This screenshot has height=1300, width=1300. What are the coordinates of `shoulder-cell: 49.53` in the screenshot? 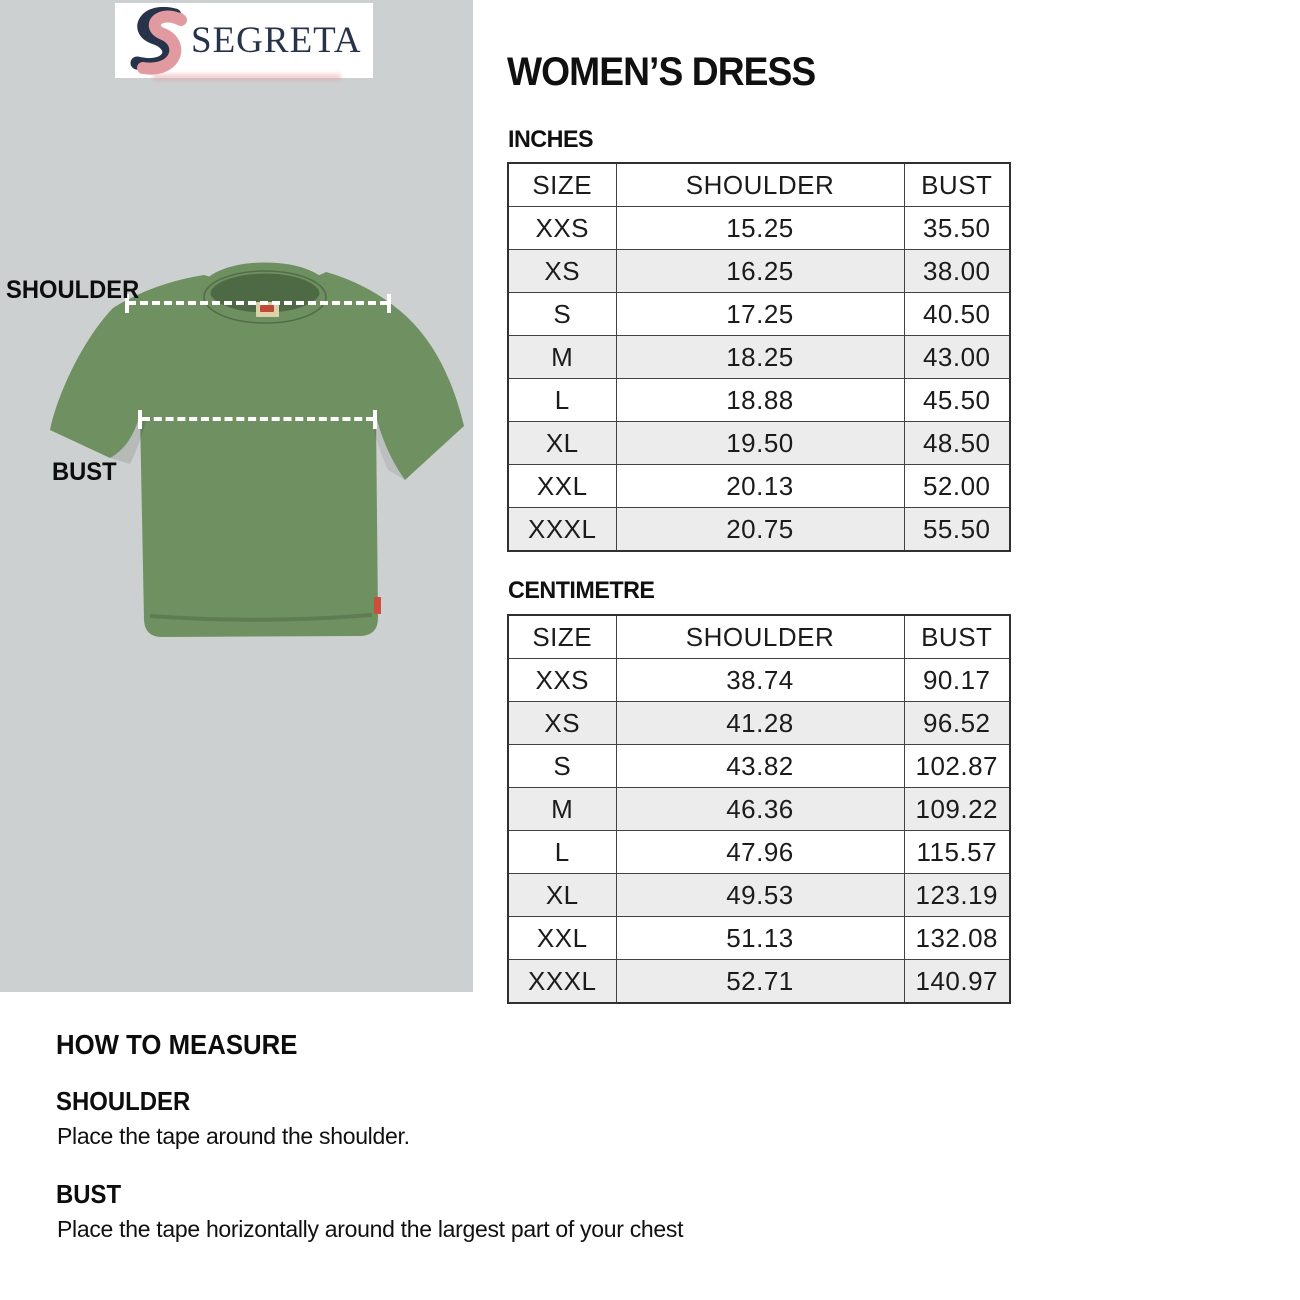 It's located at (760, 895).